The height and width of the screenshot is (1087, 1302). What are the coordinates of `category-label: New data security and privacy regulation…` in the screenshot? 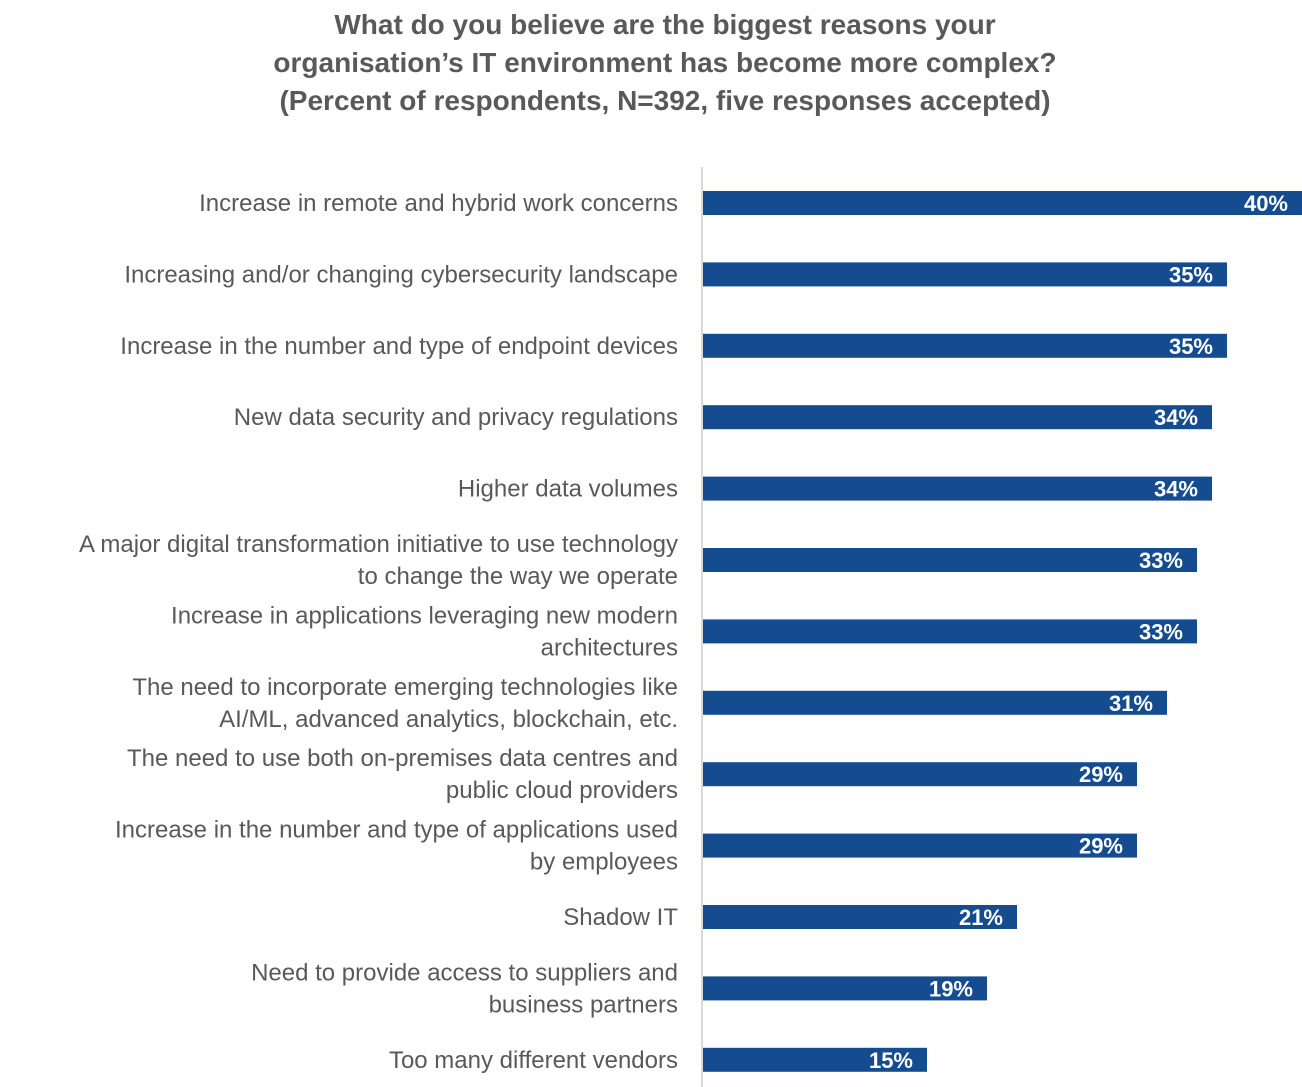 It's located at (456, 417).